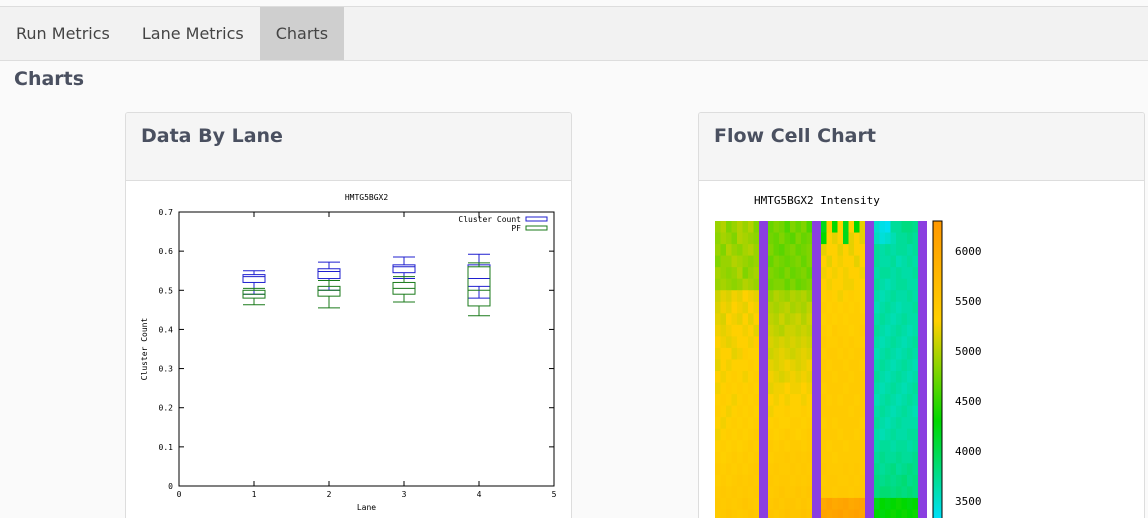  What do you see at coordinates (302, 33) in the screenshot?
I see `tab-charts: Charts` at bounding box center [302, 33].